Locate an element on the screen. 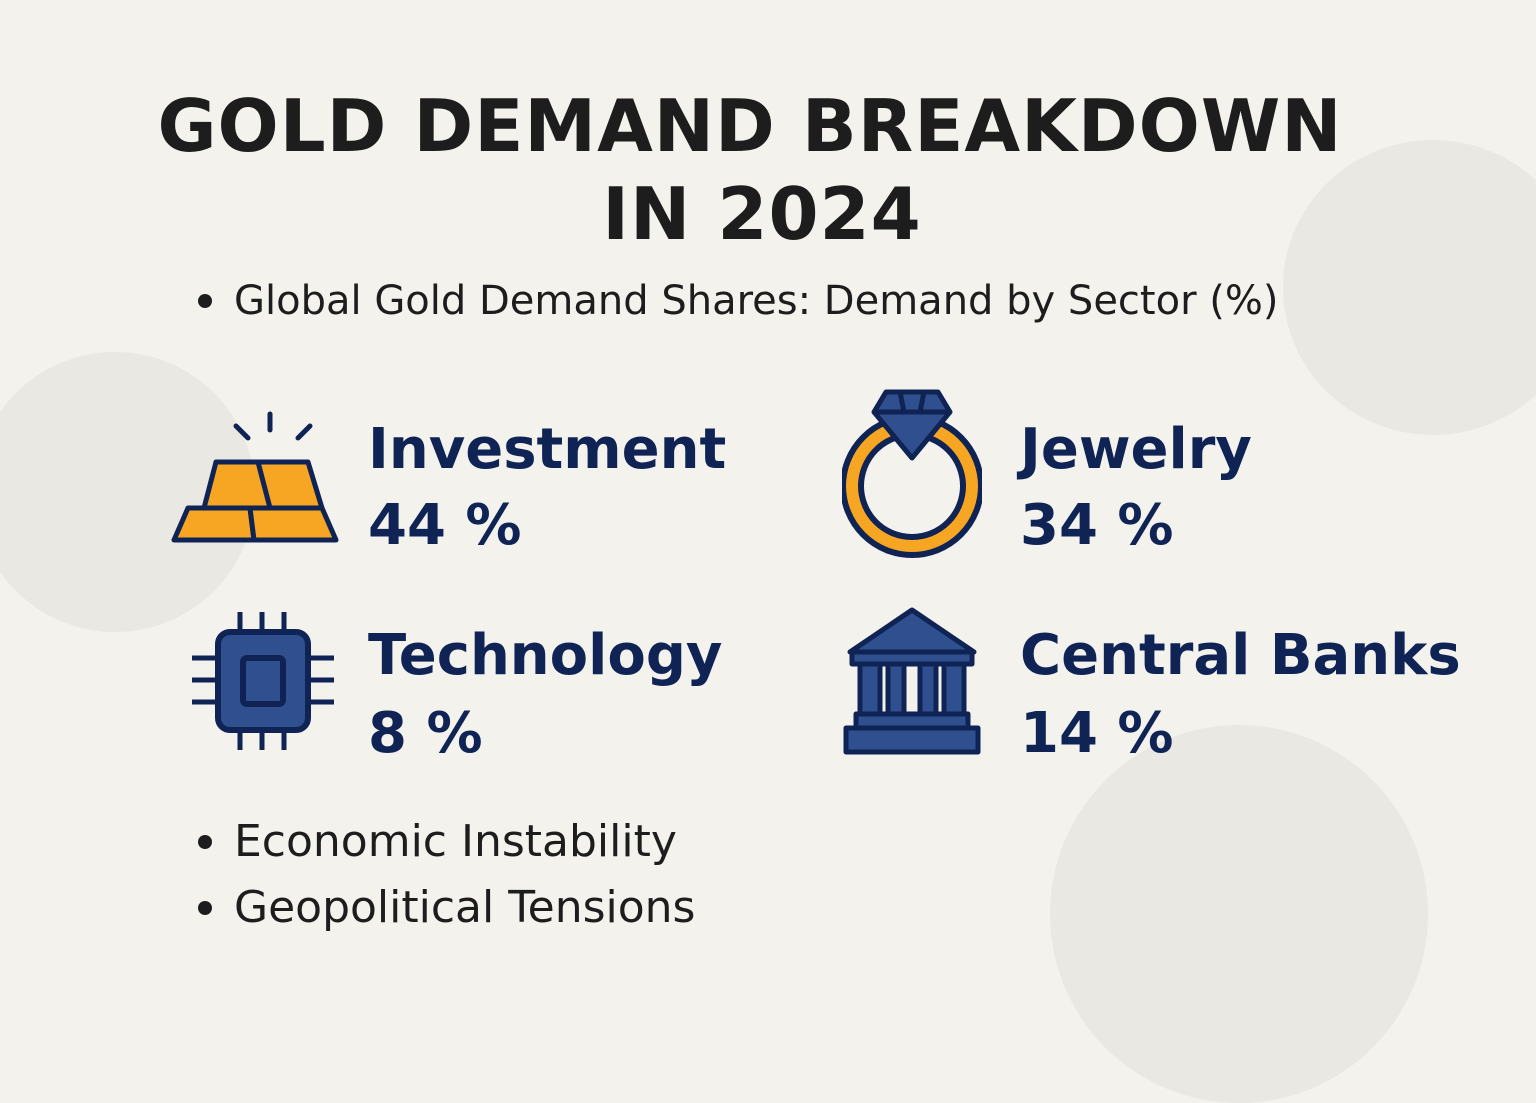 This screenshot has height=1103, width=1536. diamond-ring-icon is located at coordinates (912, 473).